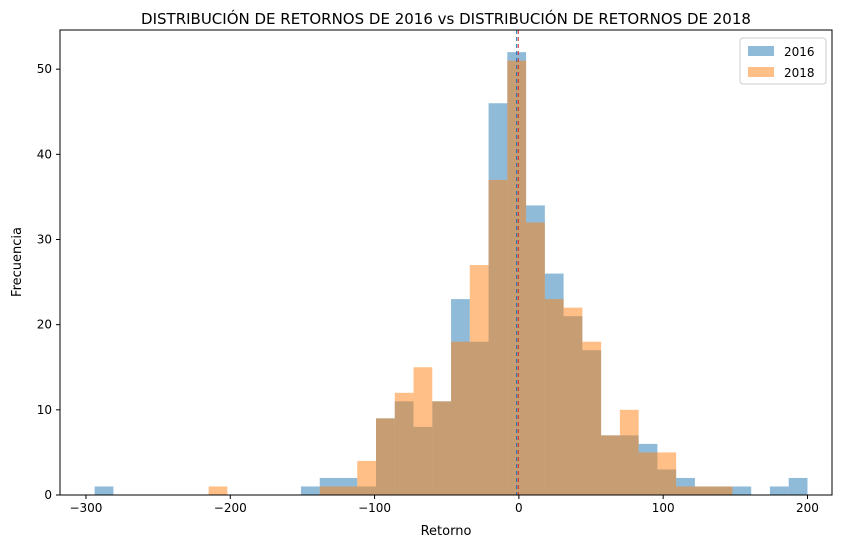 This screenshot has width=841, height=547. What do you see at coordinates (444, 505) in the screenshot?
I see `x-axis-ticks: −300 −200 −100 0 100 200` at bounding box center [444, 505].